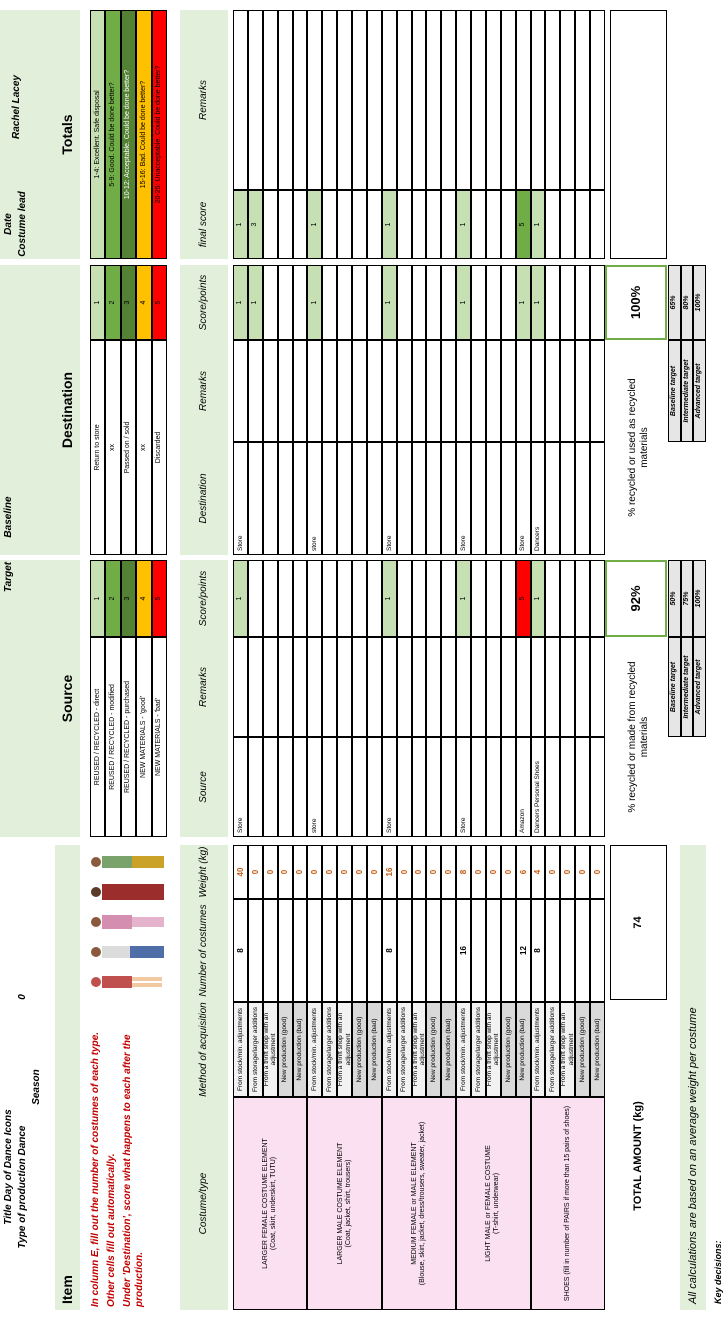 This screenshot has height=1327, width=727. Describe the element at coordinates (67, 1289) in the screenshot. I see `section-item: Item` at that location.